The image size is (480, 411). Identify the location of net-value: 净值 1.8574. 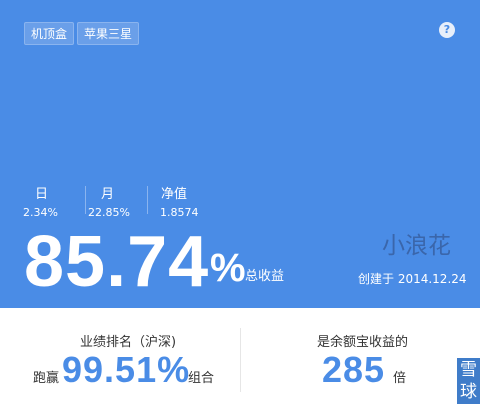
(179, 203).